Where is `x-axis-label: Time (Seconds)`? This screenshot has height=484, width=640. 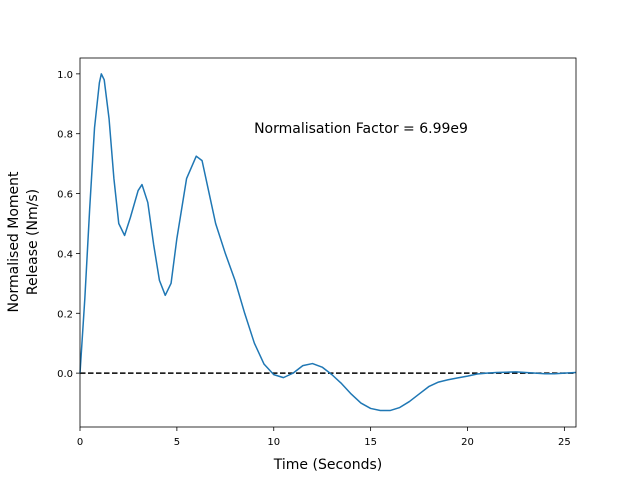 x-axis-label: Time (Seconds) is located at coordinates (327, 465).